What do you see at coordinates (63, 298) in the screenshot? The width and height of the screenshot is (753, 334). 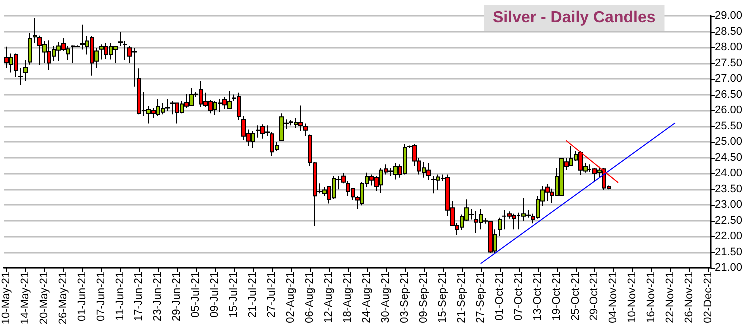 I see `x-tick-label: 26-May-21` at bounding box center [63, 298].